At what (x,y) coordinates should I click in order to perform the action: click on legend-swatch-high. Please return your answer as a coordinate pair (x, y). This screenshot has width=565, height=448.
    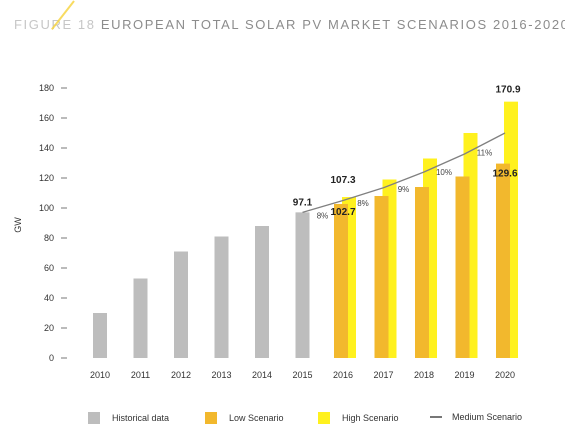
    Looking at the image, I should click on (324, 418).